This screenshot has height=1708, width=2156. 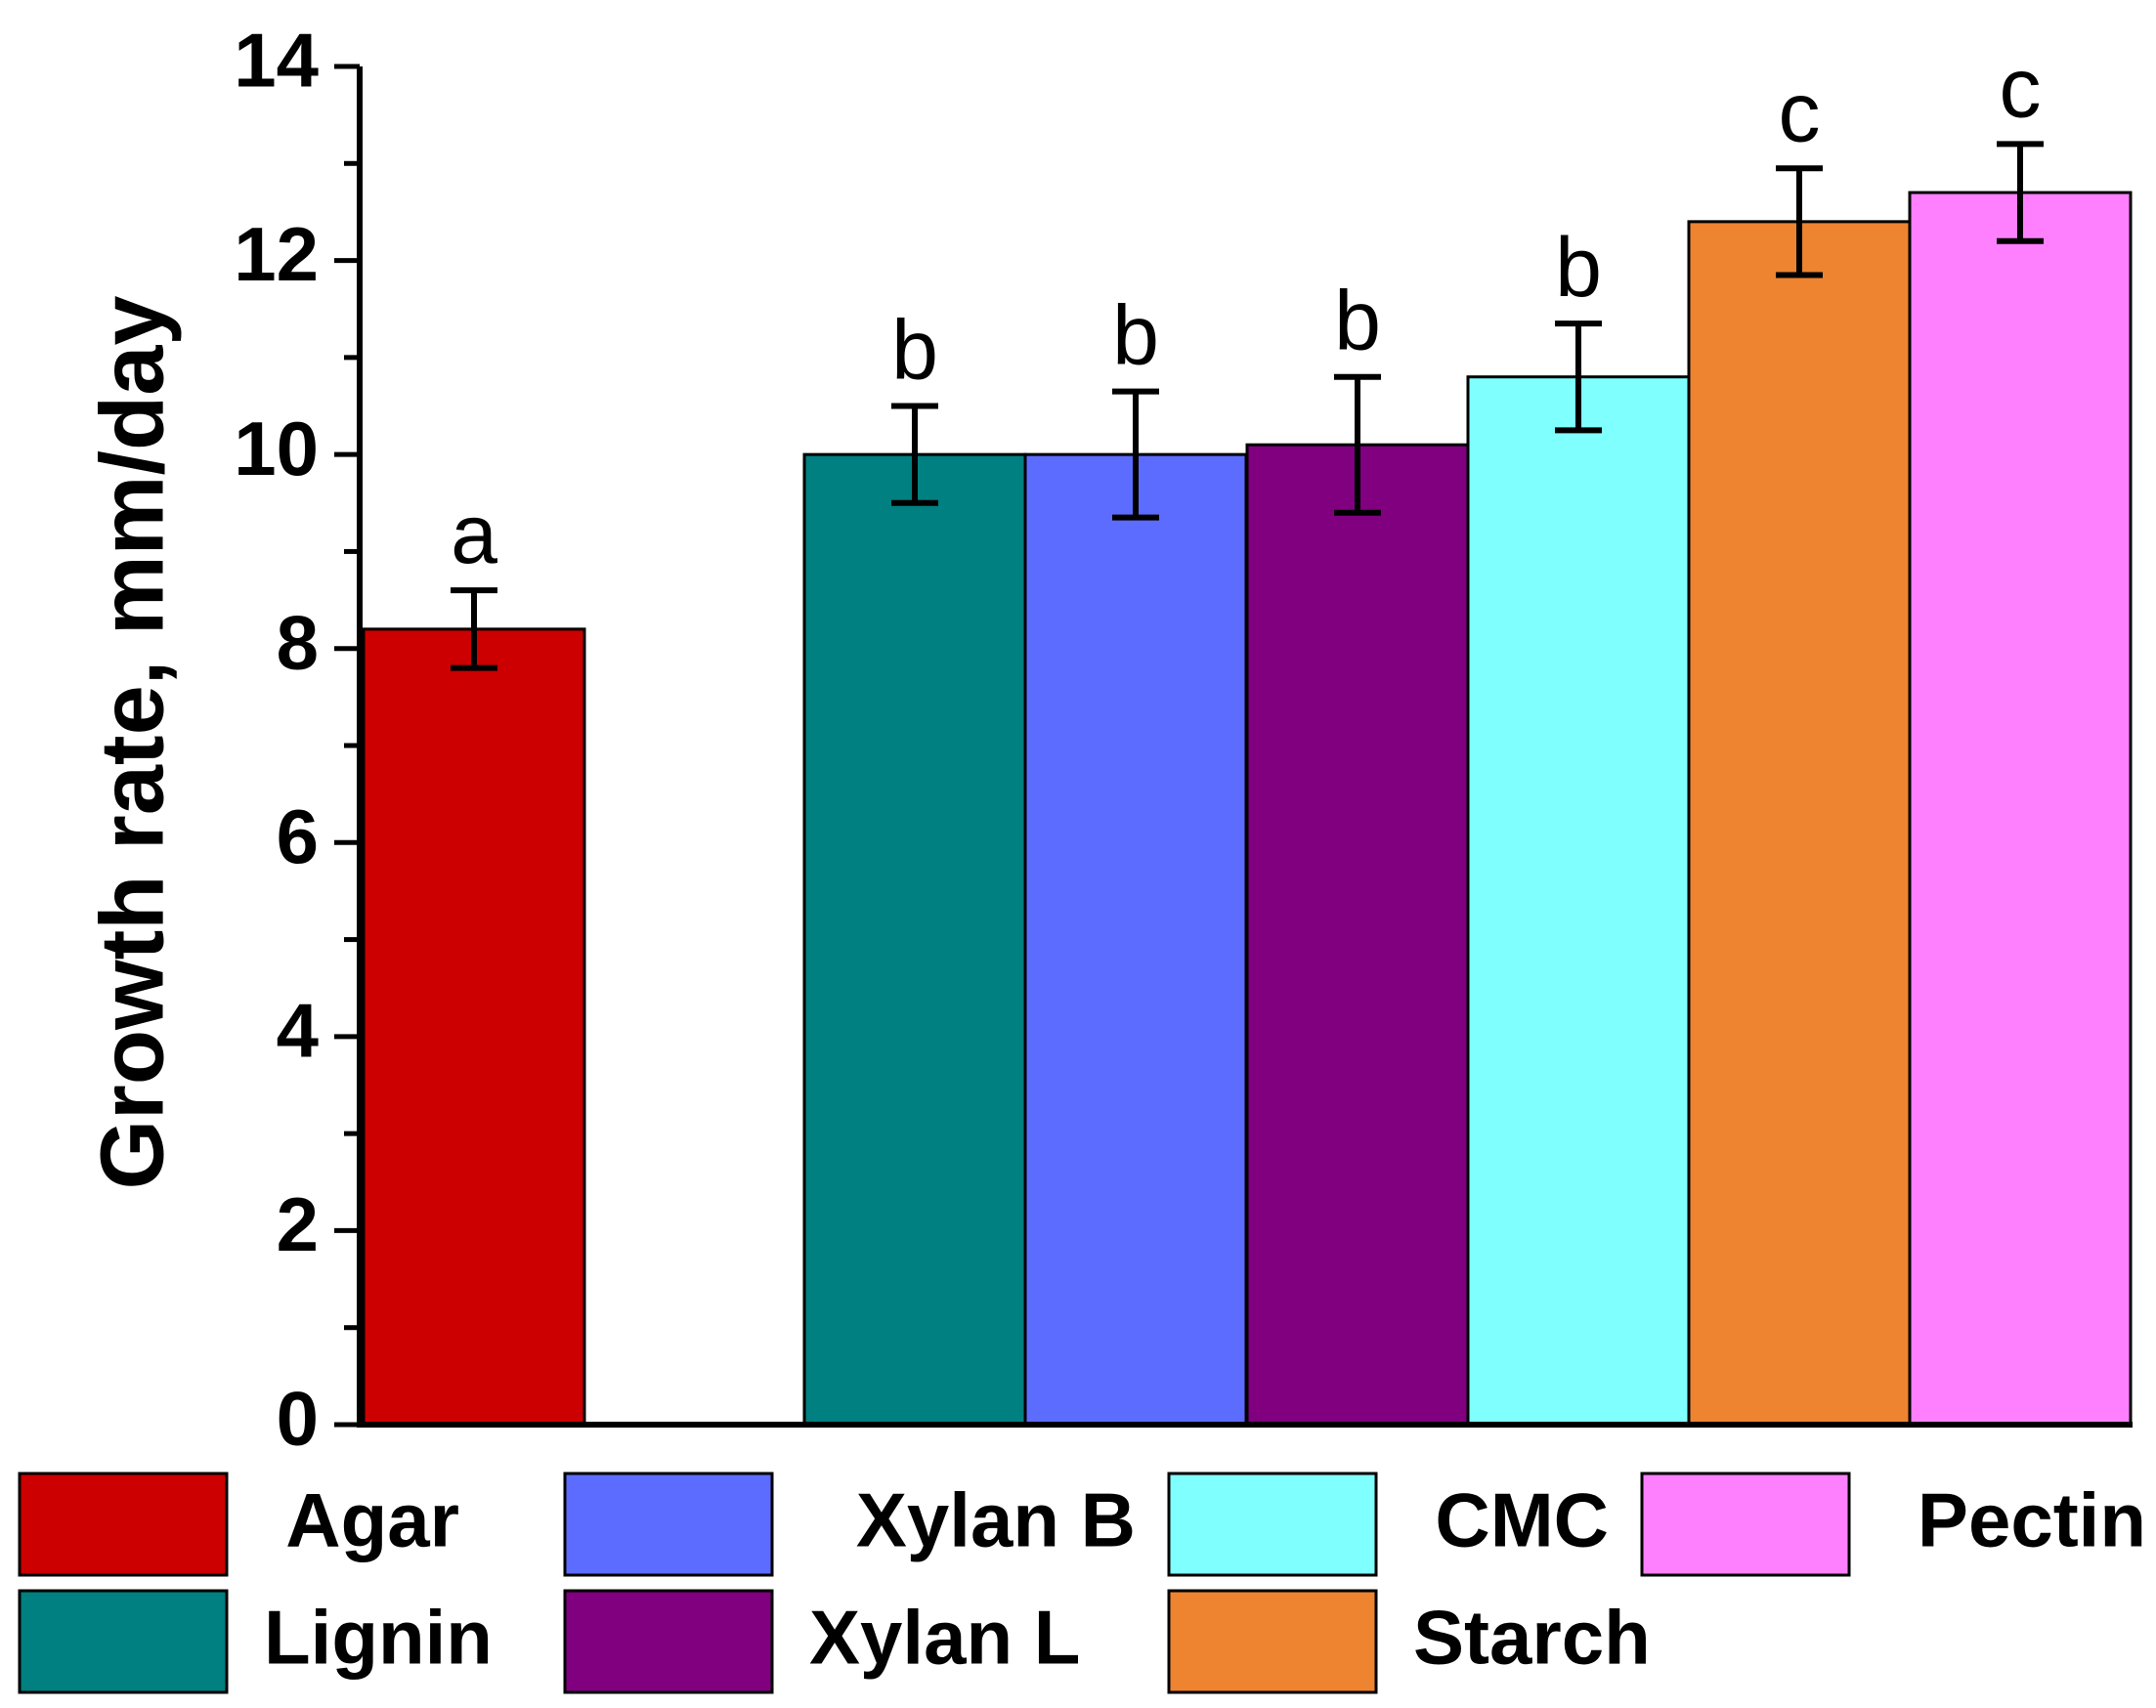 I want to click on legend-label: Xylan B, so click(x=996, y=1520).